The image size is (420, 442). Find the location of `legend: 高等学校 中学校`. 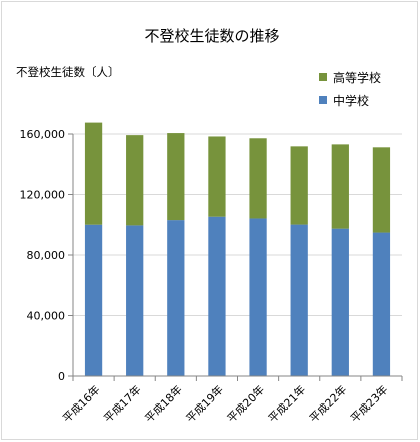

legend: 高等学校 中学校 is located at coordinates (350, 89).